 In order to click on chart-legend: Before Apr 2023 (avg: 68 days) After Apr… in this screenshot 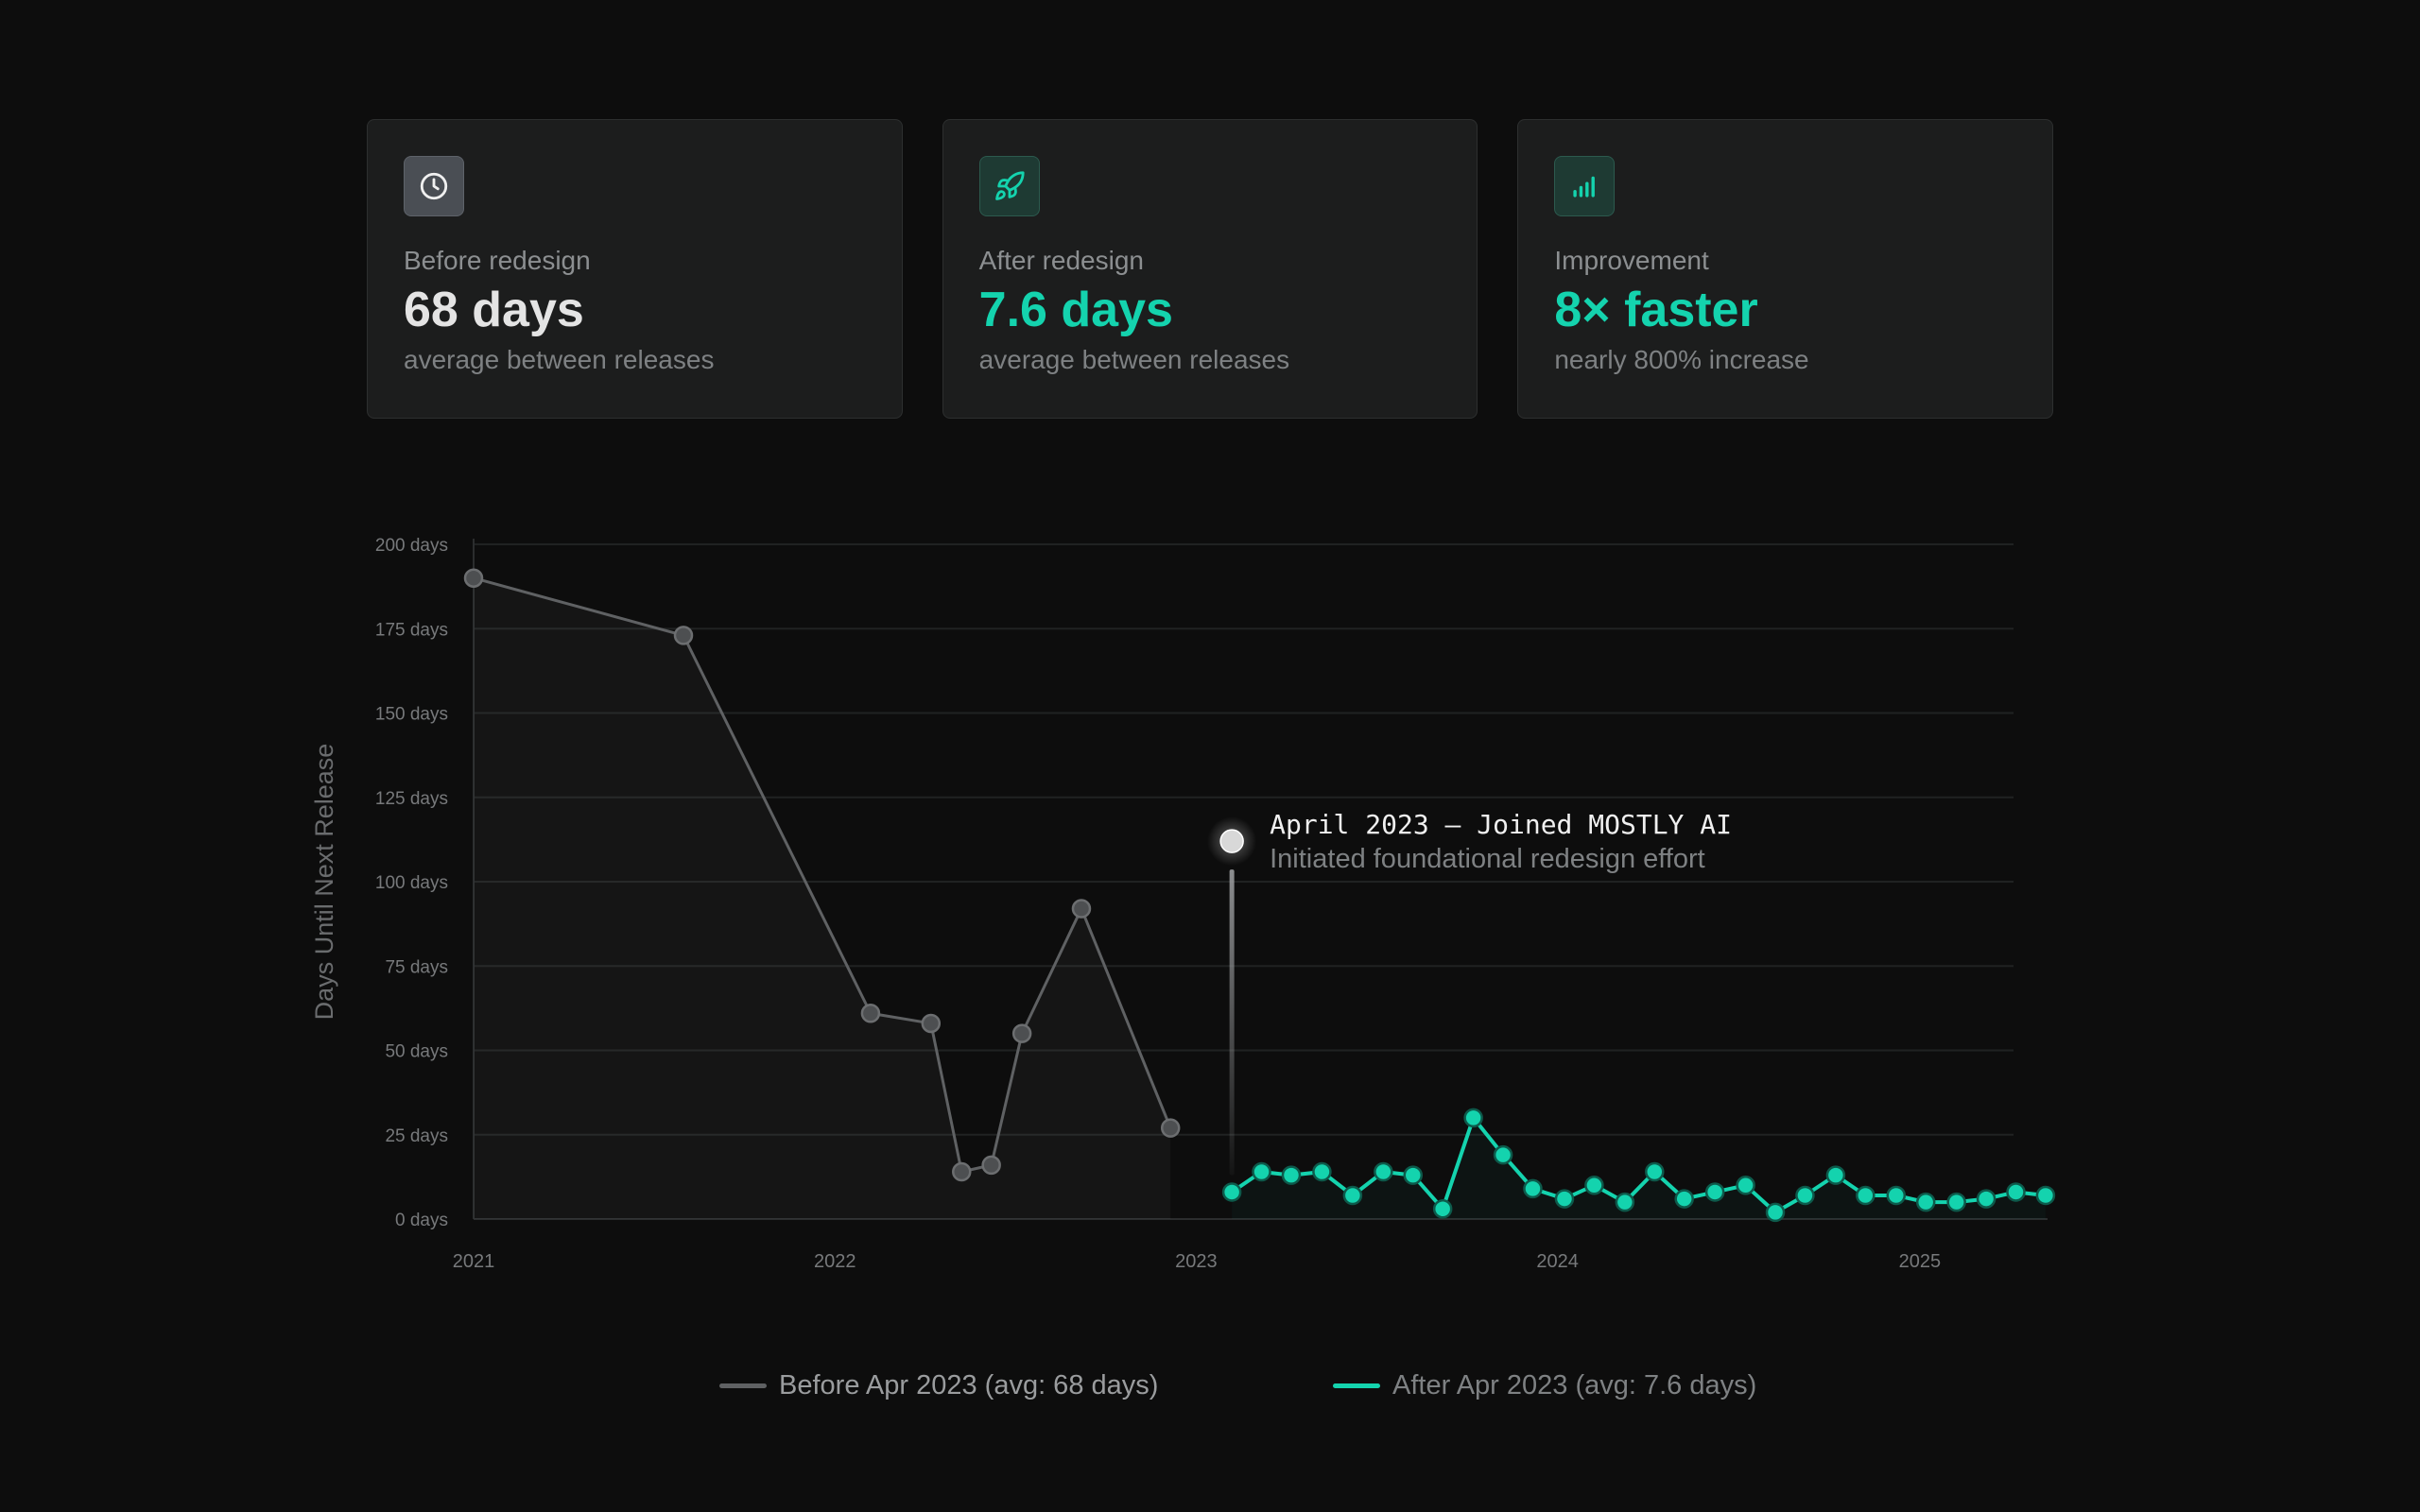, I will do `click(1210, 1385)`.